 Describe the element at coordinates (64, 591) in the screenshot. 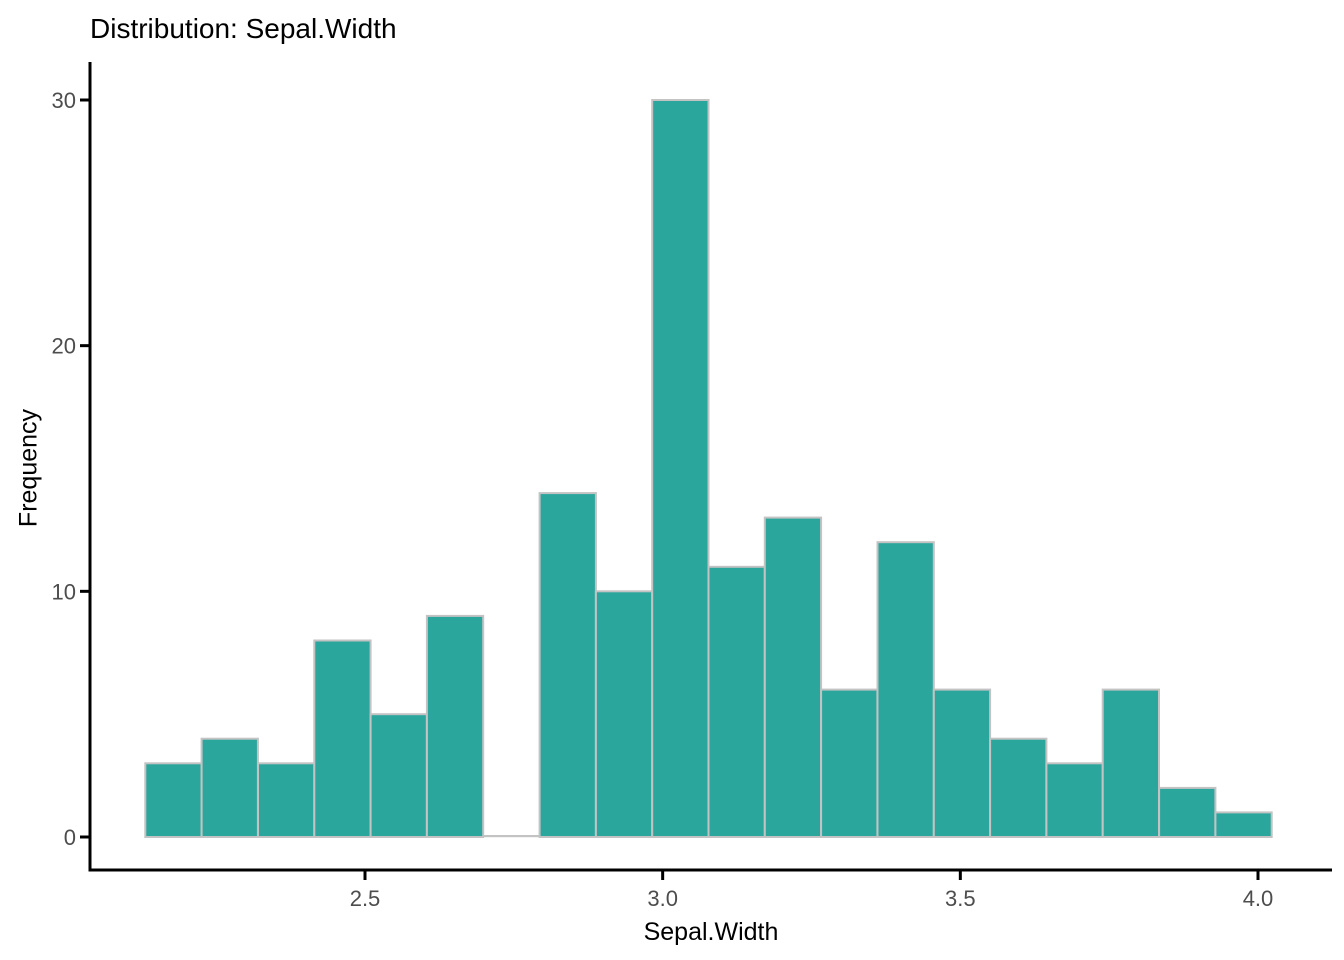

I see `y-tick-label: 10` at that location.